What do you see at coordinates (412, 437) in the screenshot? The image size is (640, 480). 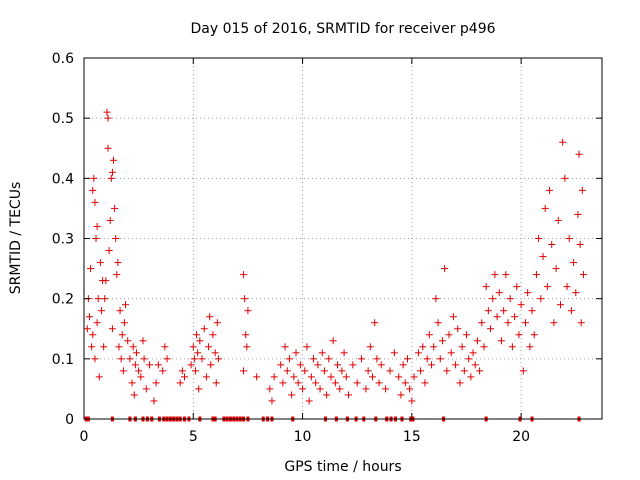 I see `x-tick-label: 15` at bounding box center [412, 437].